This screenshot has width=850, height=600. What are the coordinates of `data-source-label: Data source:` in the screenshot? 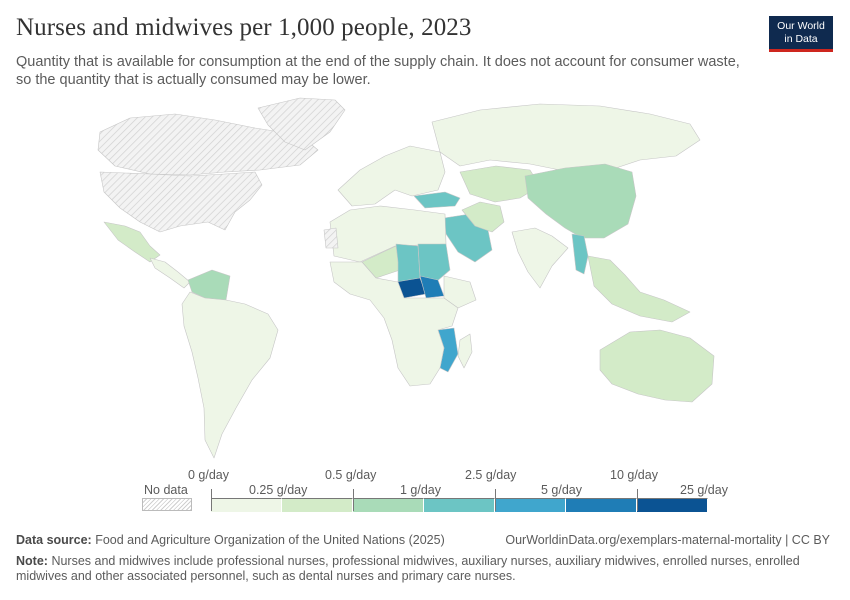 It's located at (54, 540).